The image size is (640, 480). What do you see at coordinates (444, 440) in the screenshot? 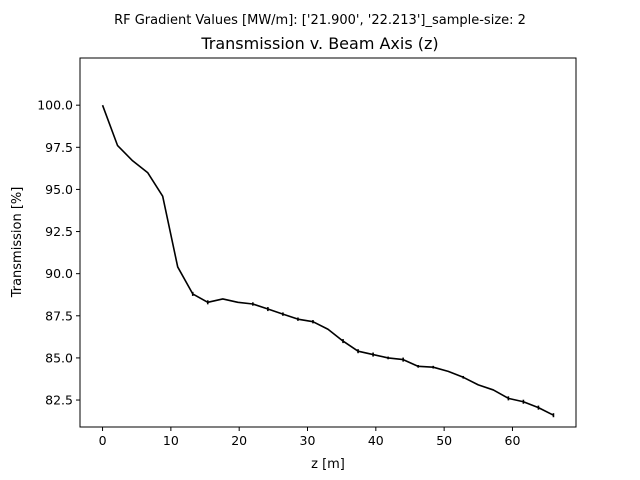
I see `x-tick-label: 50` at bounding box center [444, 440].